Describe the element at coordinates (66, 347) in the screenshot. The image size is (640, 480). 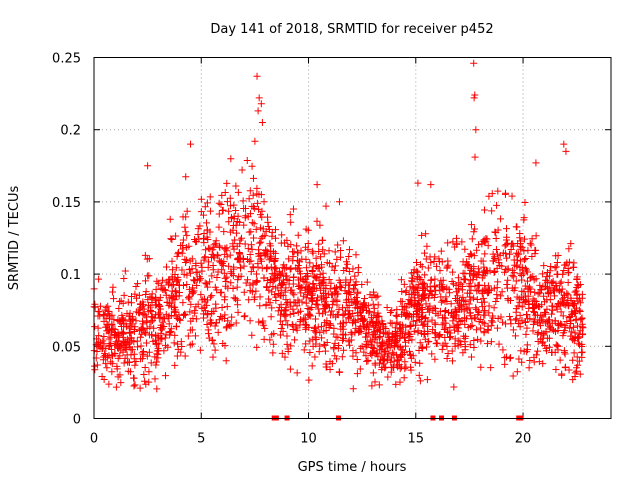
I see `y-tick-label: 0.05` at that location.